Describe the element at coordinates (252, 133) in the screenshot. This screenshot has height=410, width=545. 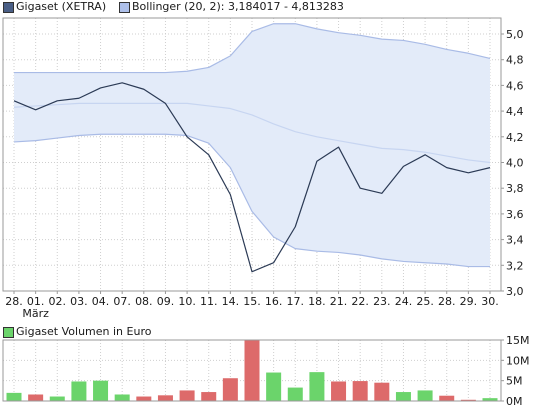
I see `bollinger-middle-line` at that location.